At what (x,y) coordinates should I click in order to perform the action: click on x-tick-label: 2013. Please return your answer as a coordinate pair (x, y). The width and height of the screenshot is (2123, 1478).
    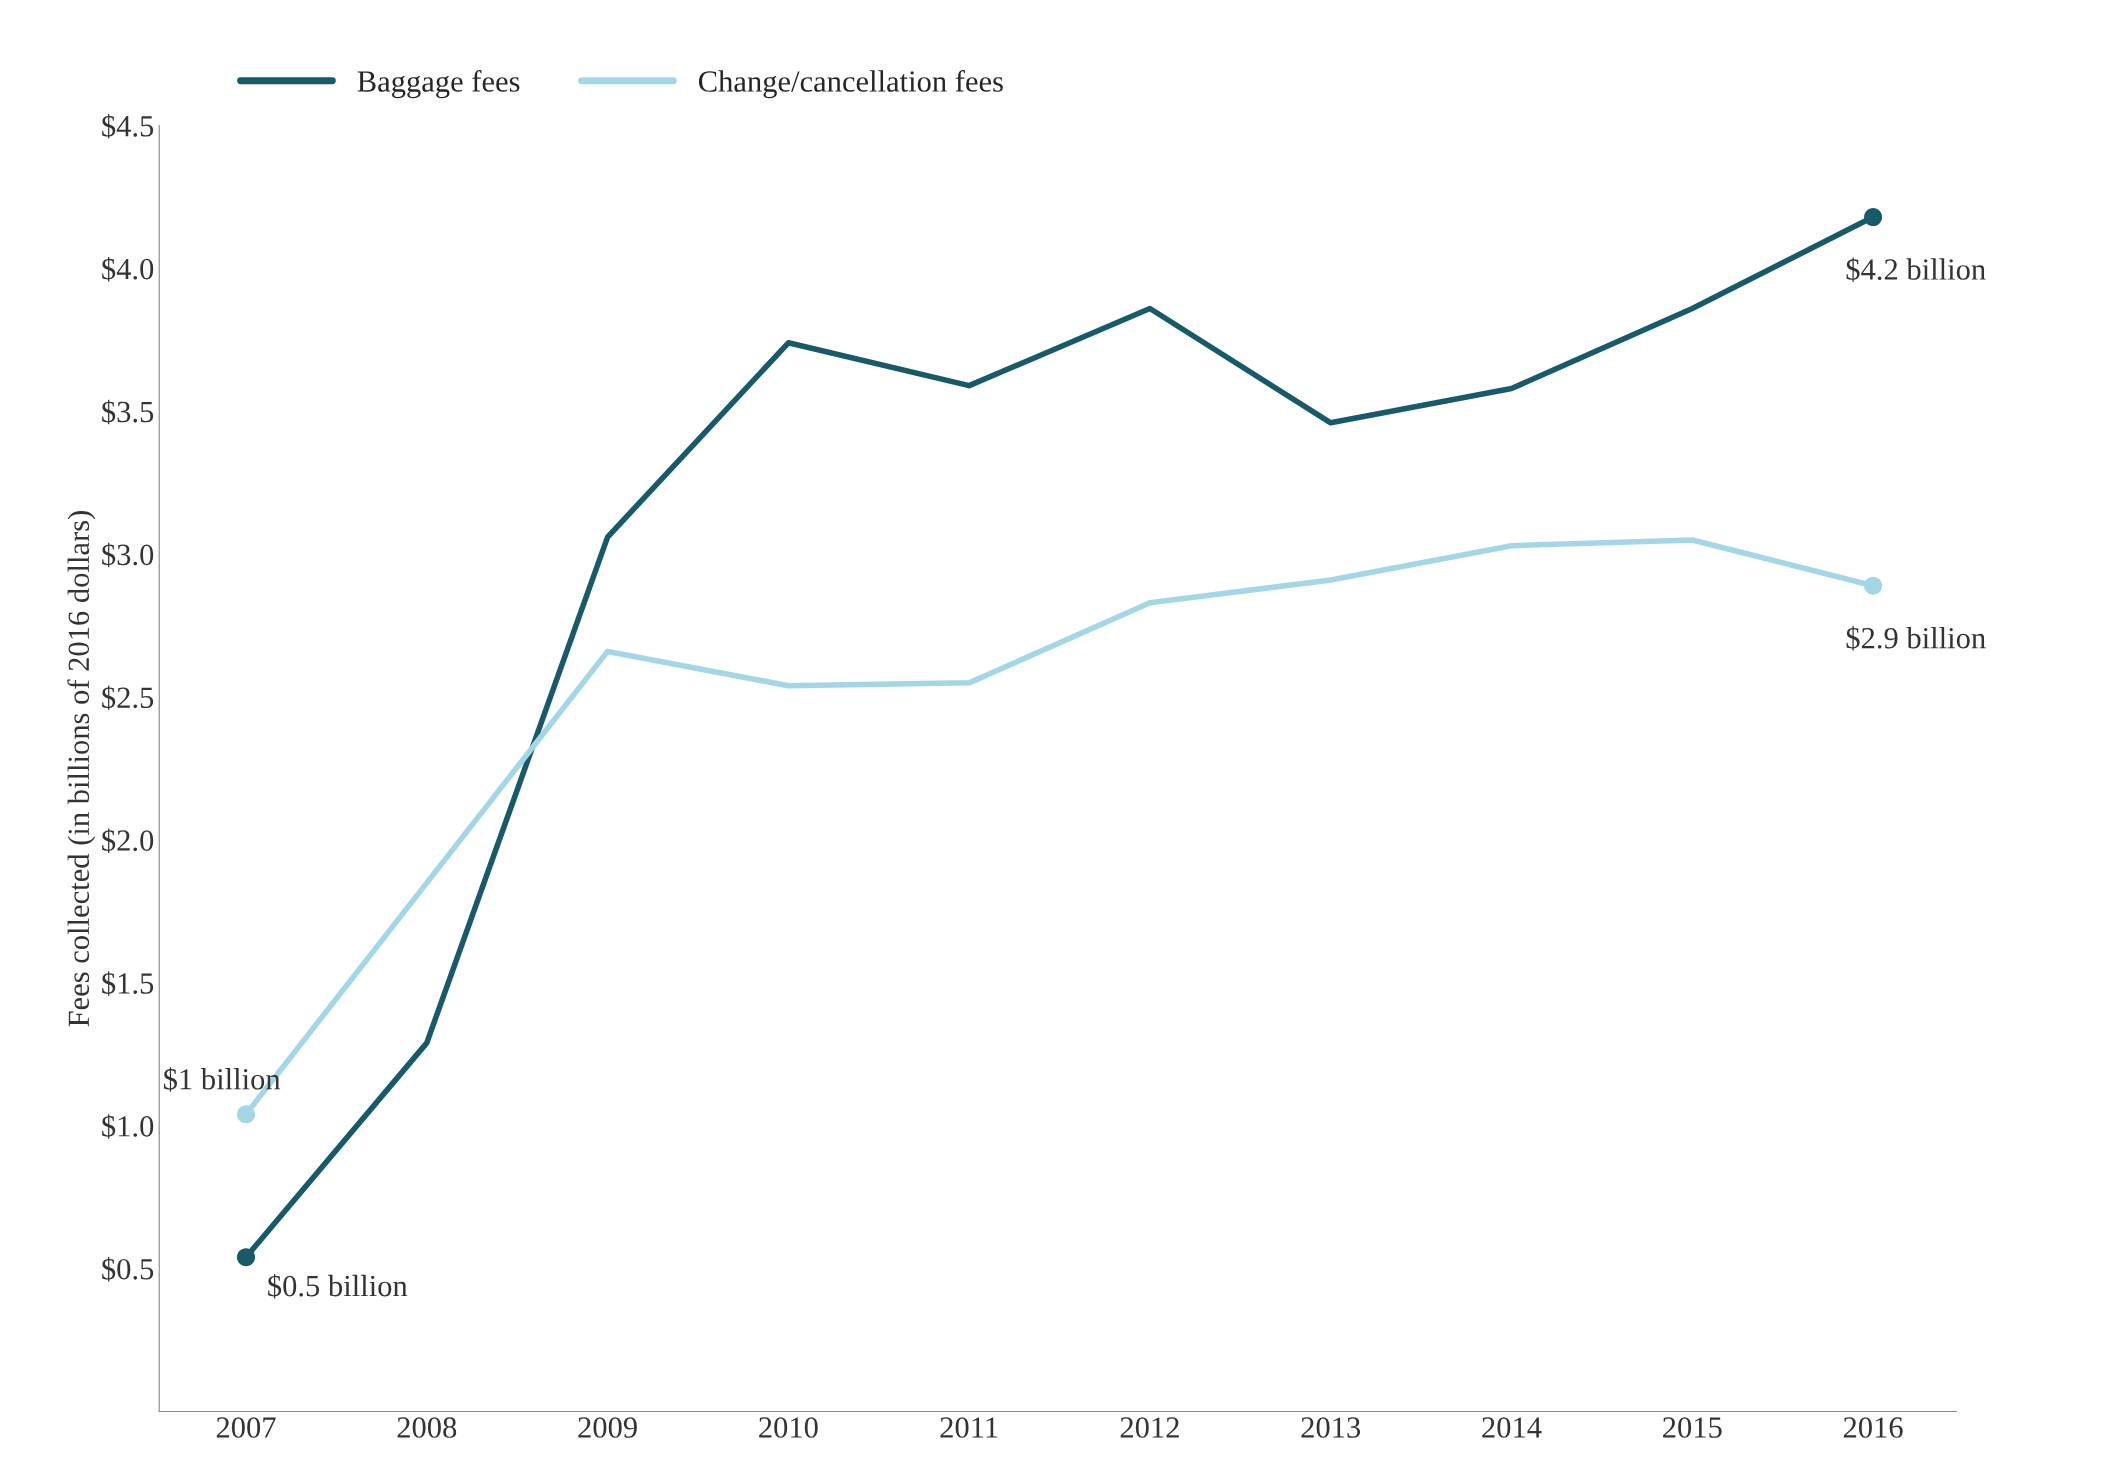
    Looking at the image, I should click on (1331, 1427).